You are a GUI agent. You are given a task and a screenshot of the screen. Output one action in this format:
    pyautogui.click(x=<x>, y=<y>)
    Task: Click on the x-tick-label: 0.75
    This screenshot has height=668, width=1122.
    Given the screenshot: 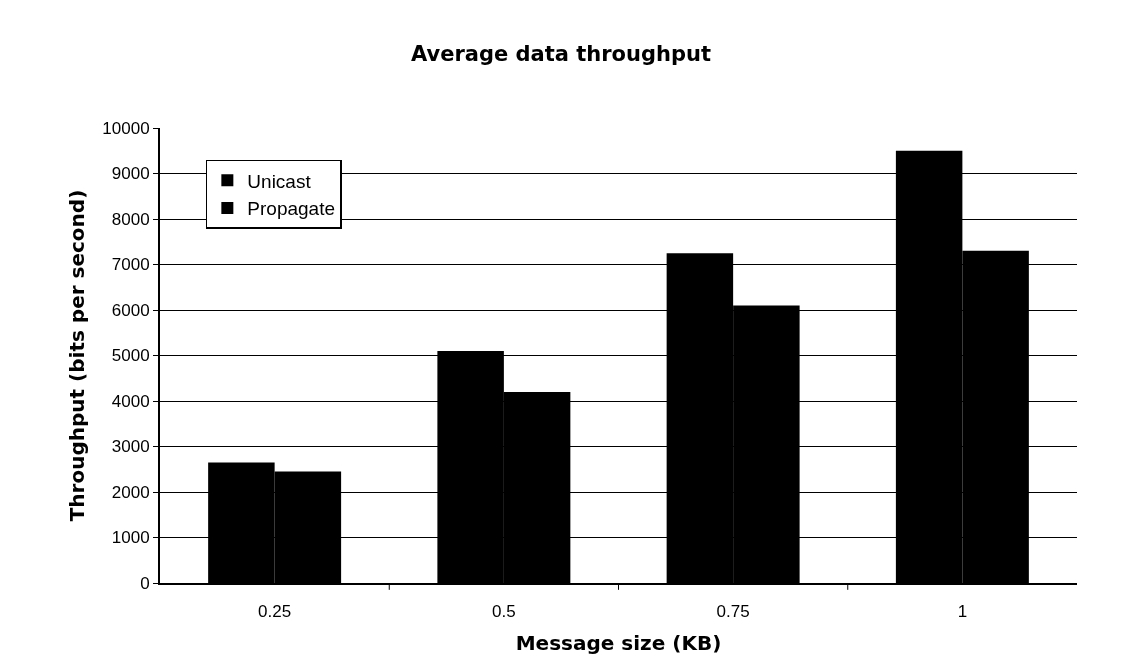 What is the action you would take?
    pyautogui.click(x=733, y=612)
    